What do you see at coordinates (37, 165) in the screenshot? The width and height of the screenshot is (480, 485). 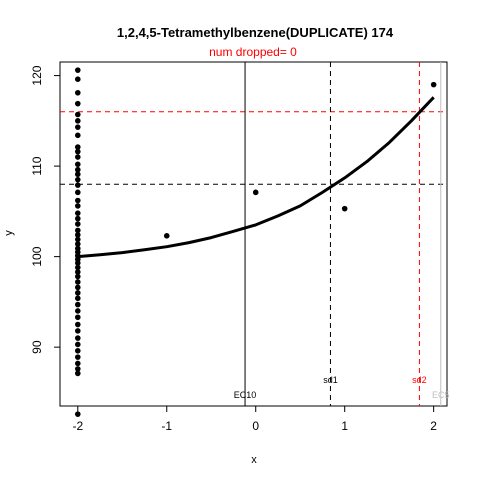 I see `y-tick-label: 110` at bounding box center [37, 165].